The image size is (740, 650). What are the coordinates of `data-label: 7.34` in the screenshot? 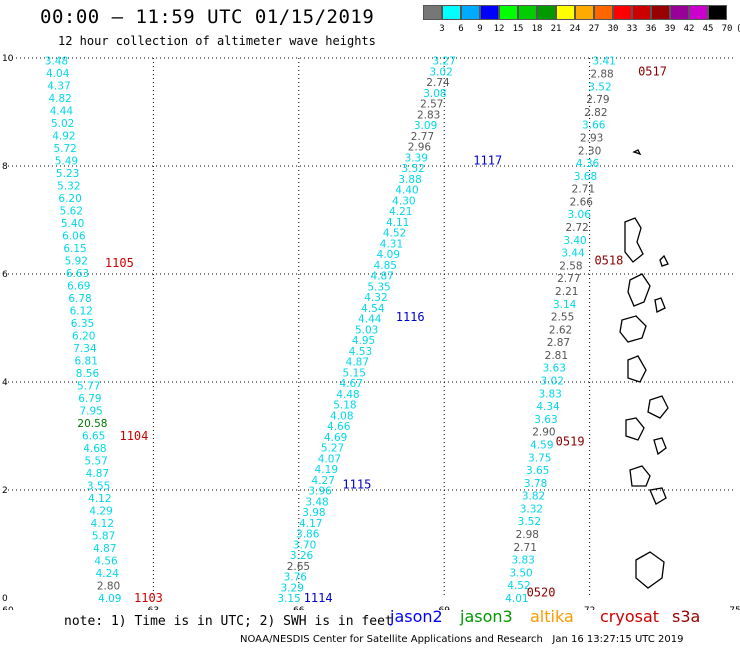 It's located at (85, 349).